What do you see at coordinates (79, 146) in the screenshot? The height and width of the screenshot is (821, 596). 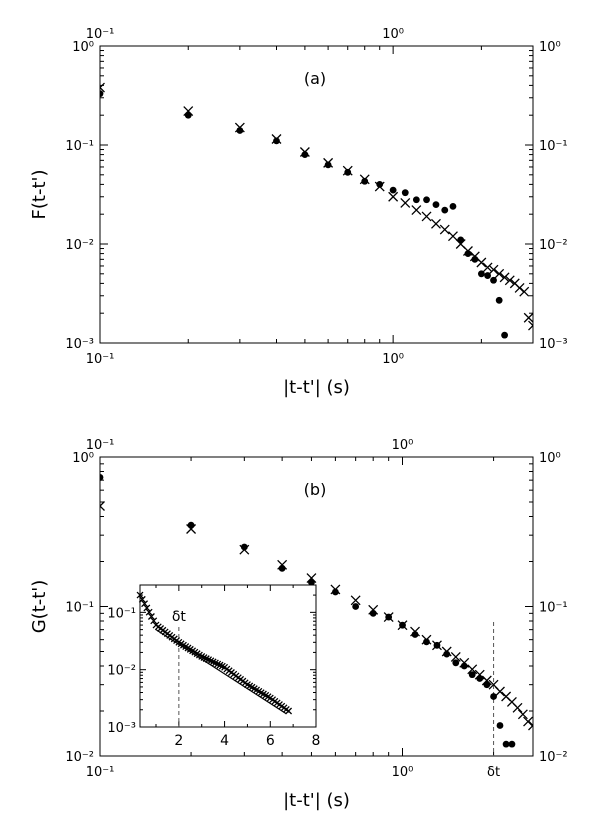 I see `y-tick-label-left: 10⁻¹` at bounding box center [79, 146].